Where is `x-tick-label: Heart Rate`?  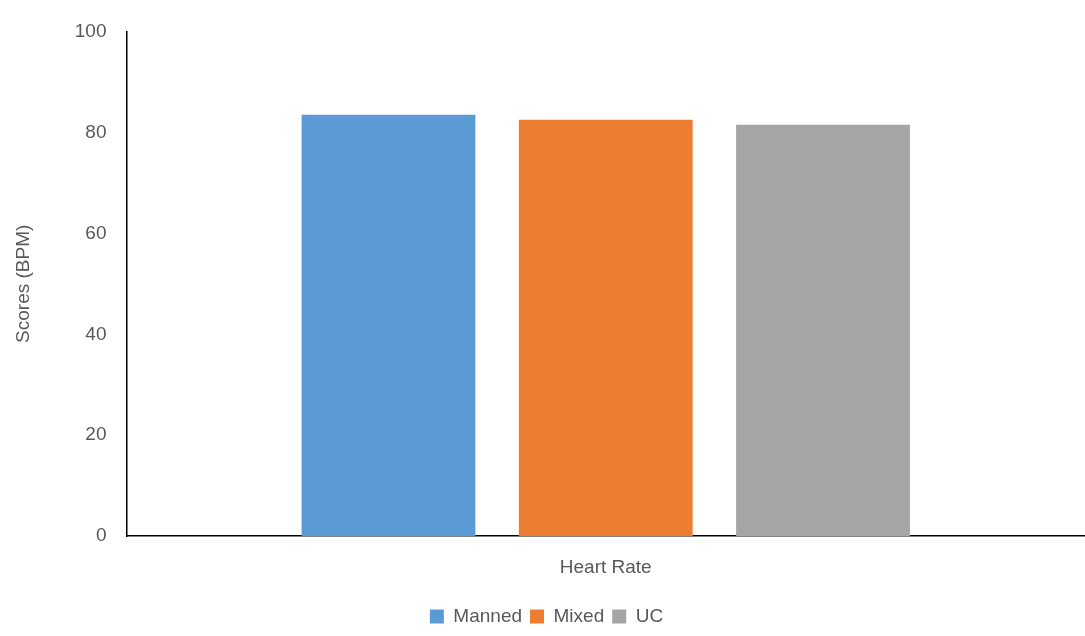 x-tick-label: Heart Rate is located at coordinates (605, 566).